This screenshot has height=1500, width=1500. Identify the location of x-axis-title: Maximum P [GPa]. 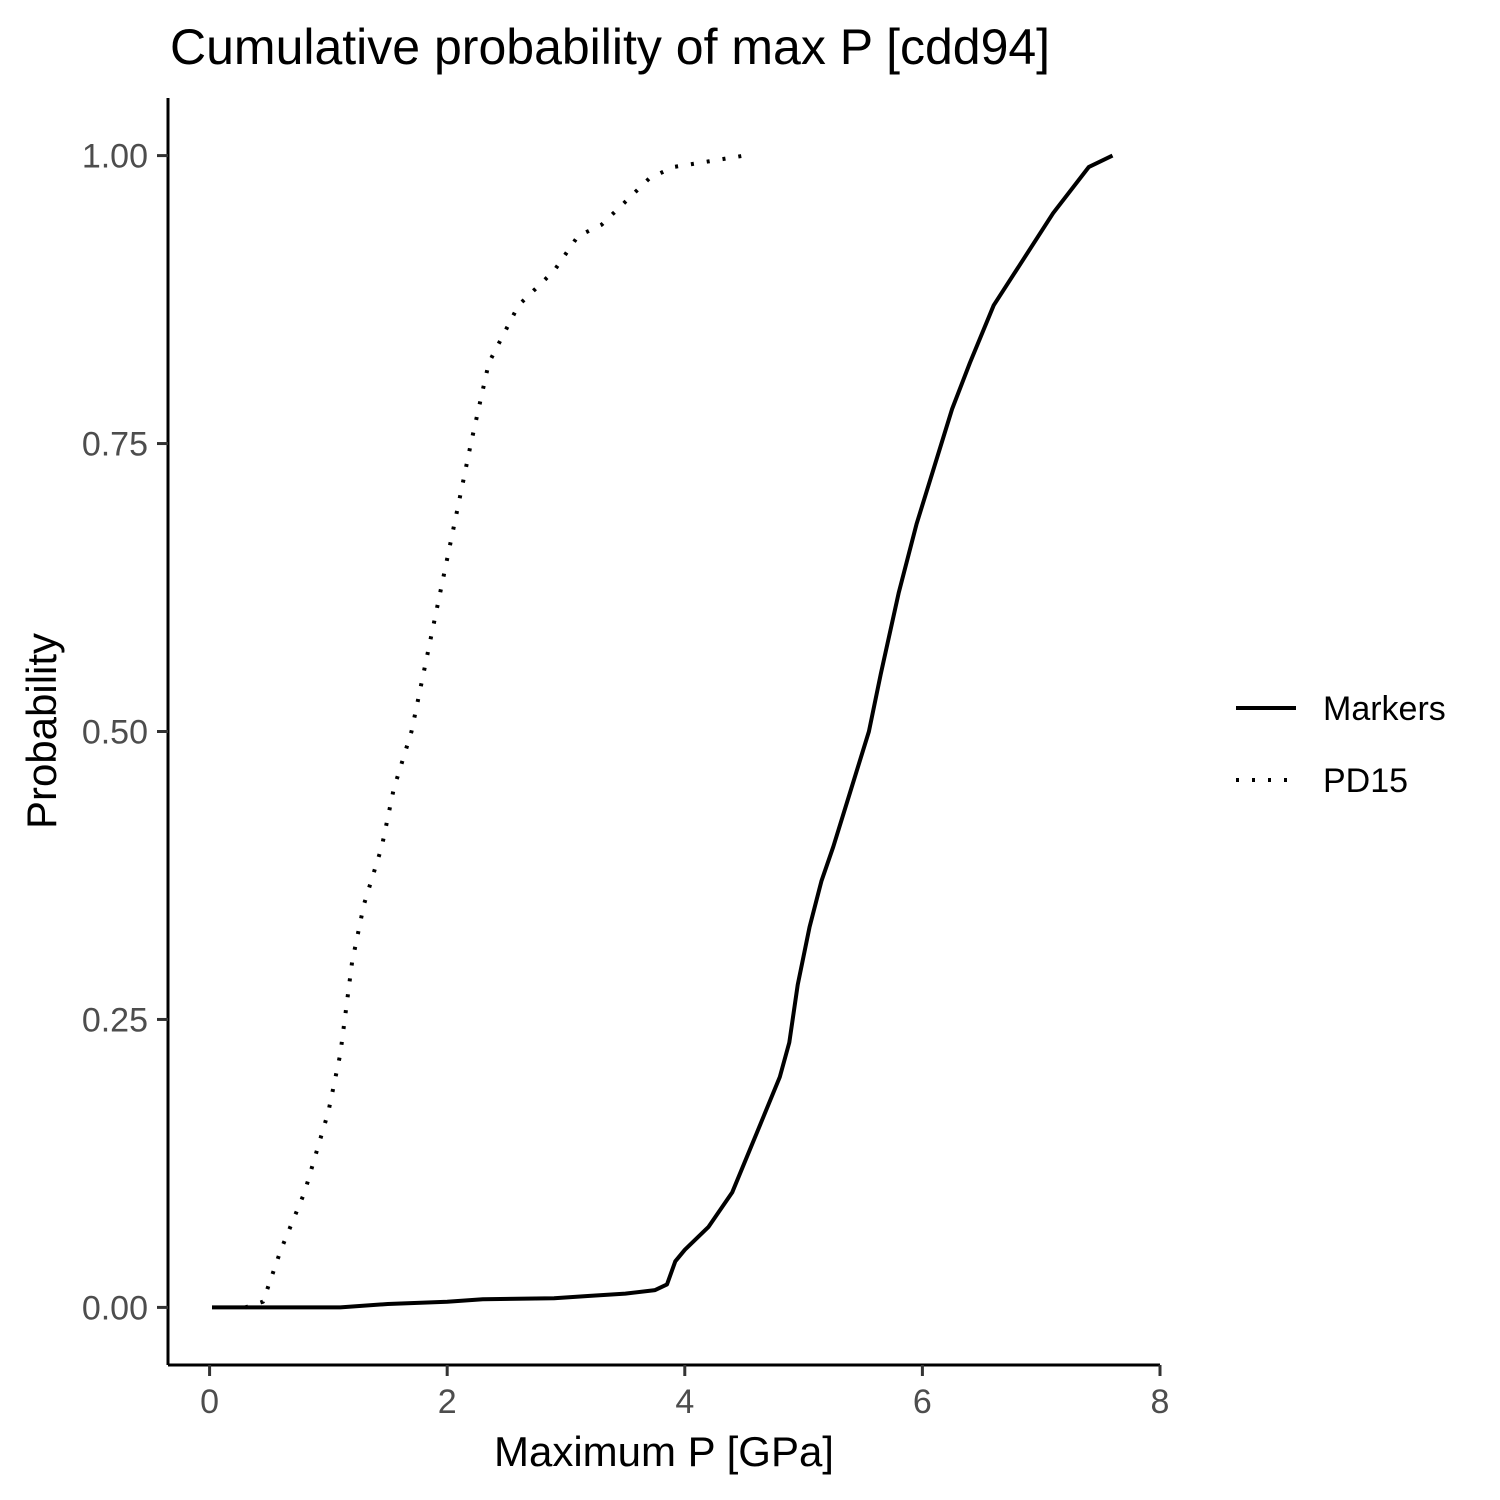
(664, 1451).